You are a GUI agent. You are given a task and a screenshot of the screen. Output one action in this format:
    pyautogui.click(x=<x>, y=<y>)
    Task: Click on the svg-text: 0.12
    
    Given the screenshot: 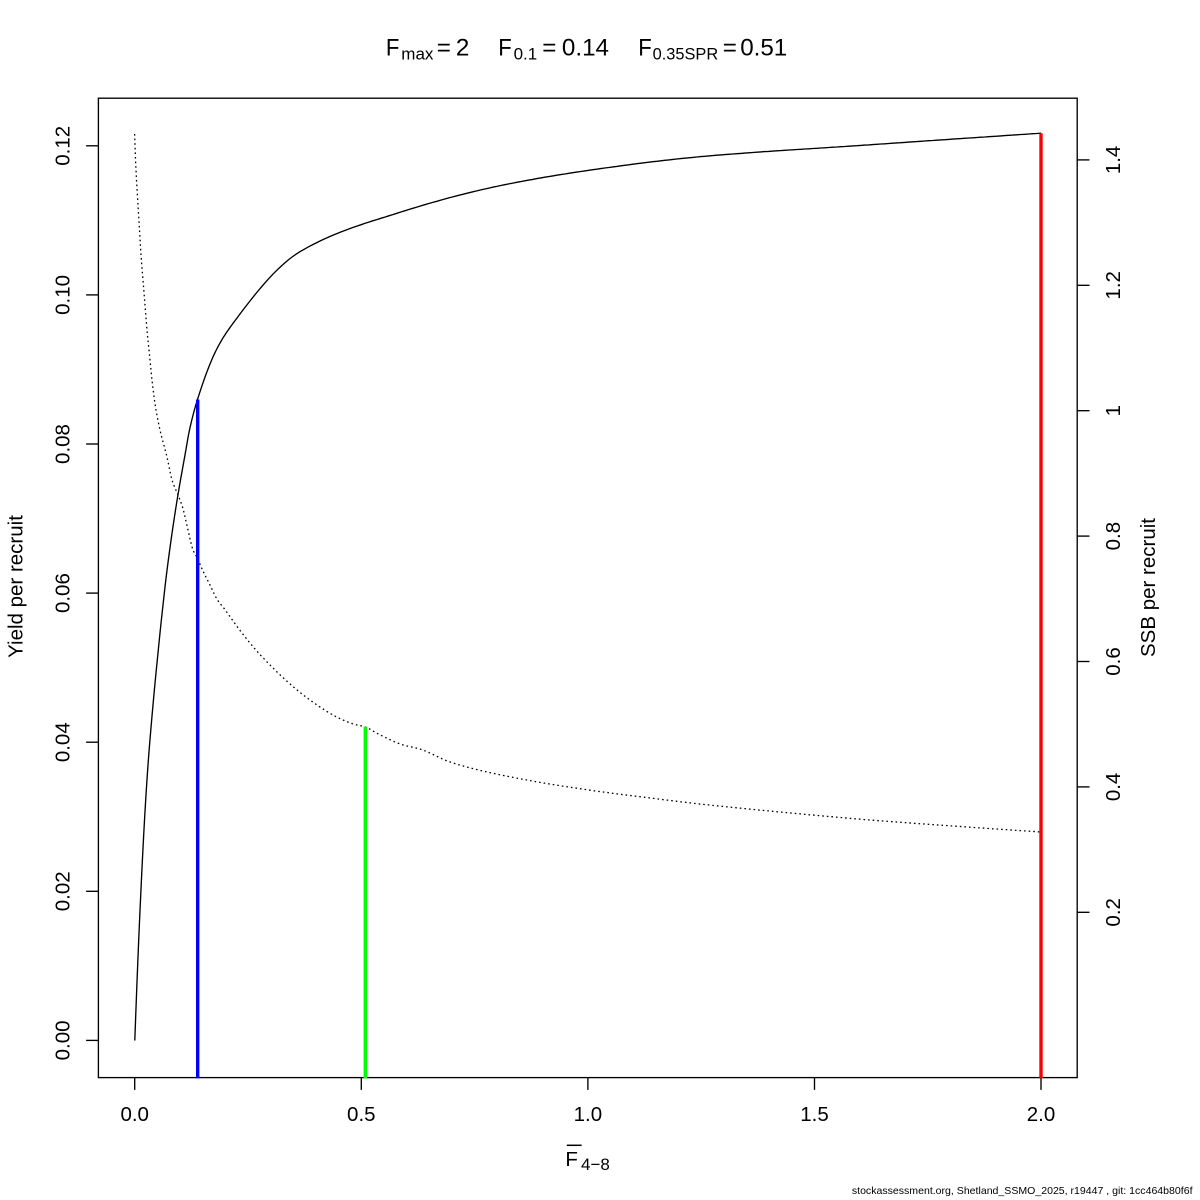 What is the action you would take?
    pyautogui.click(x=63, y=146)
    